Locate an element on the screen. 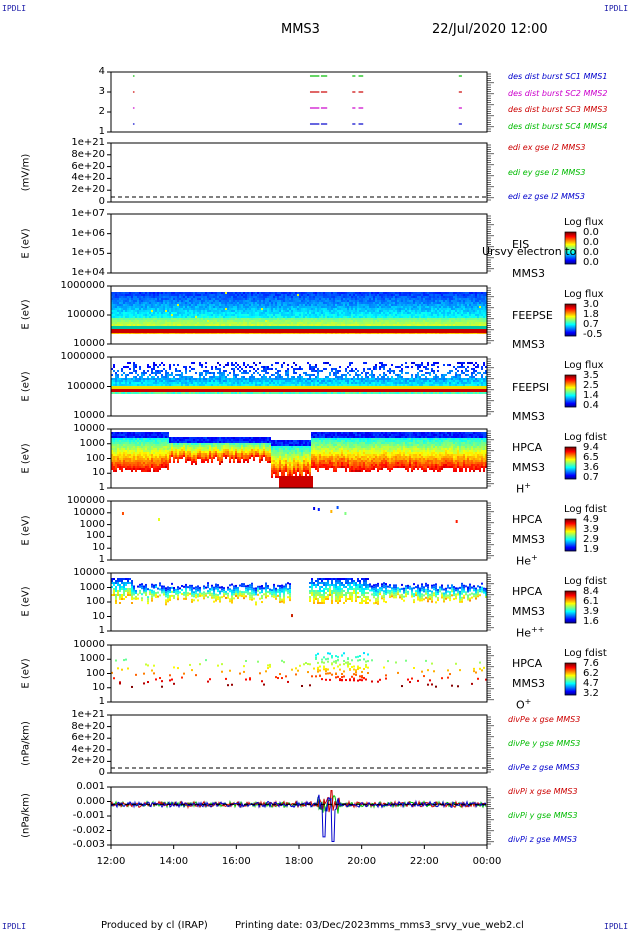 This screenshot has height=934, width=630. panel-content-hpca_he is located at coordinates (289, 514).